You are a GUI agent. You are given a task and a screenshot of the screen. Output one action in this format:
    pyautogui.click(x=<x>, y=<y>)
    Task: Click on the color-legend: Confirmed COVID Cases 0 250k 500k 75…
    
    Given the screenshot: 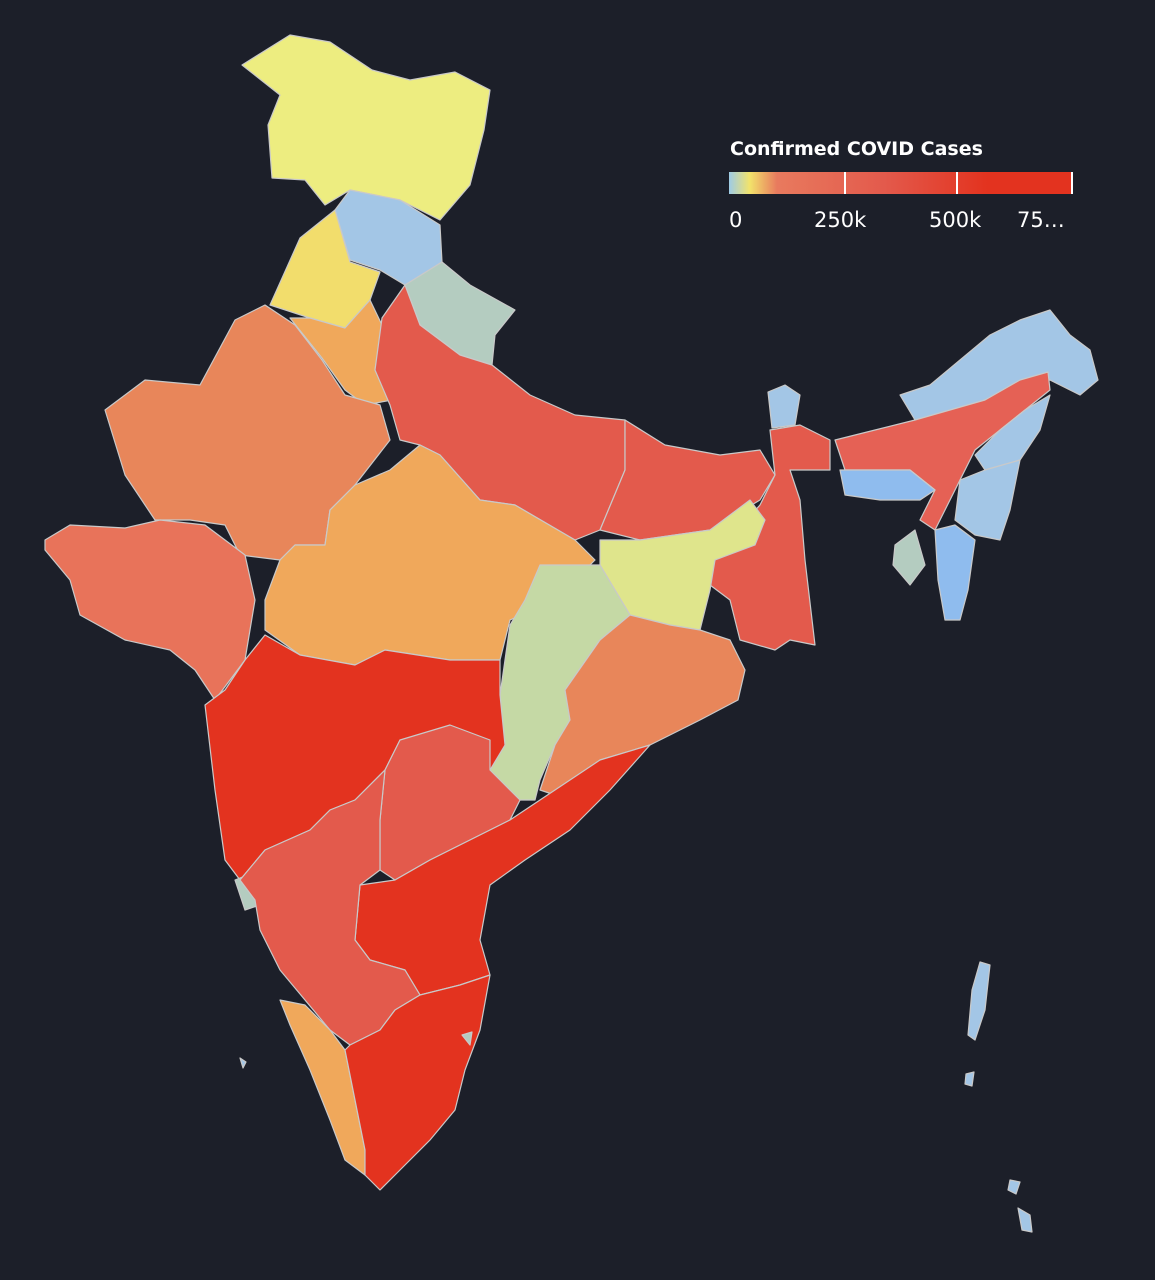 What is the action you would take?
    pyautogui.click(x=904, y=188)
    